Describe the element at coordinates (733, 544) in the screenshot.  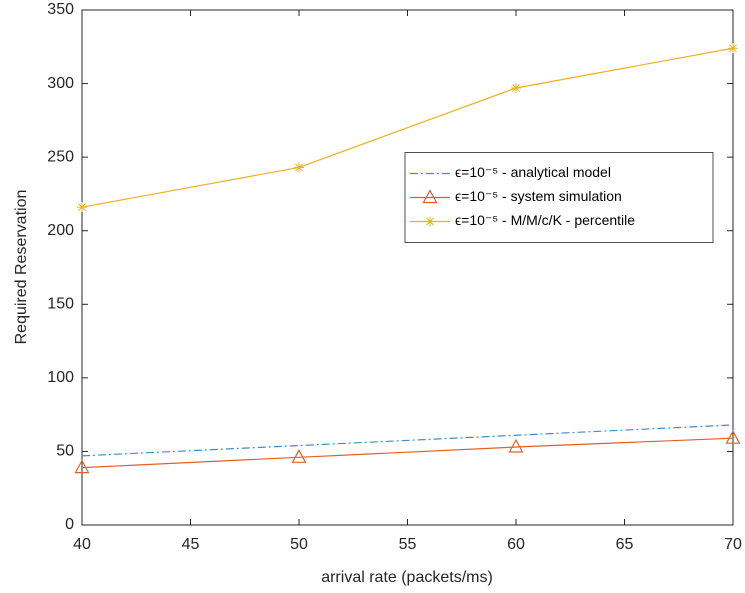
I see `x-tick-label: 70` at that location.